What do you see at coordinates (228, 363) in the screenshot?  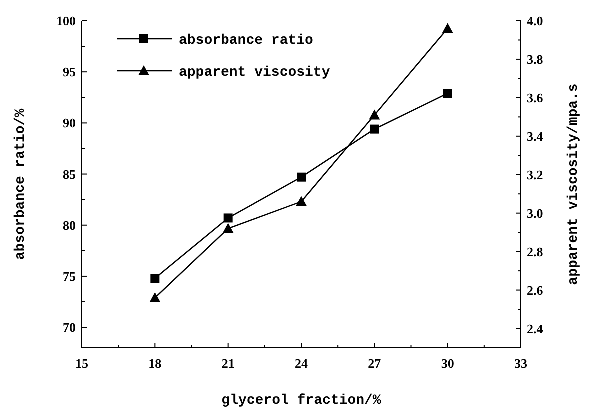 I see `x-tick-label: 21` at bounding box center [228, 363].